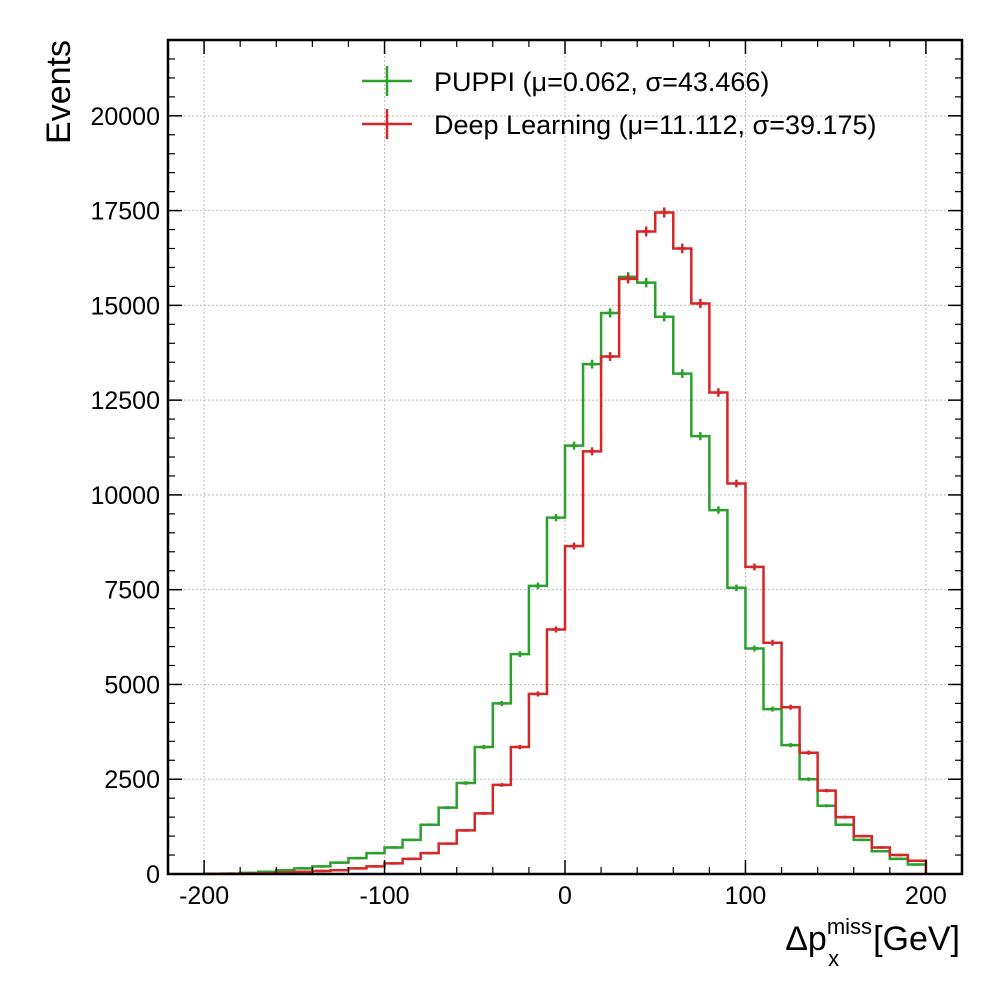 The image size is (1000, 1000). What do you see at coordinates (833, 958) in the screenshot?
I see `x-axis-title-sub: x` at bounding box center [833, 958].